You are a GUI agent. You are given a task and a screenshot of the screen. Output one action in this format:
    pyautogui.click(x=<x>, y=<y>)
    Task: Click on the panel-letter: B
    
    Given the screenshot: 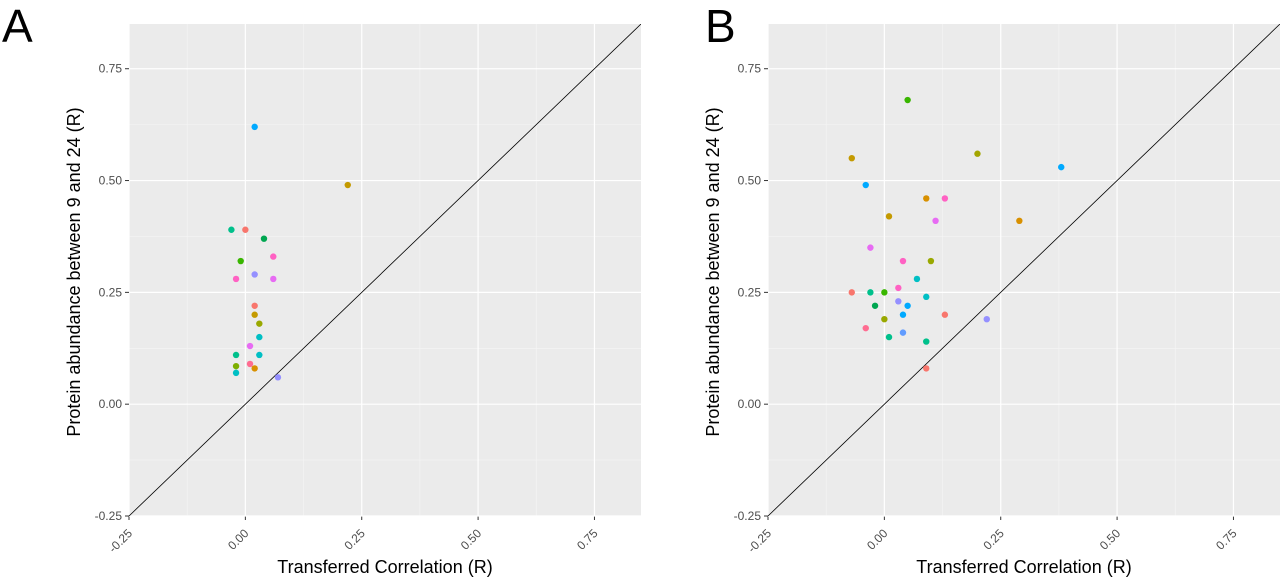 What is the action you would take?
    pyautogui.click(x=720, y=26)
    